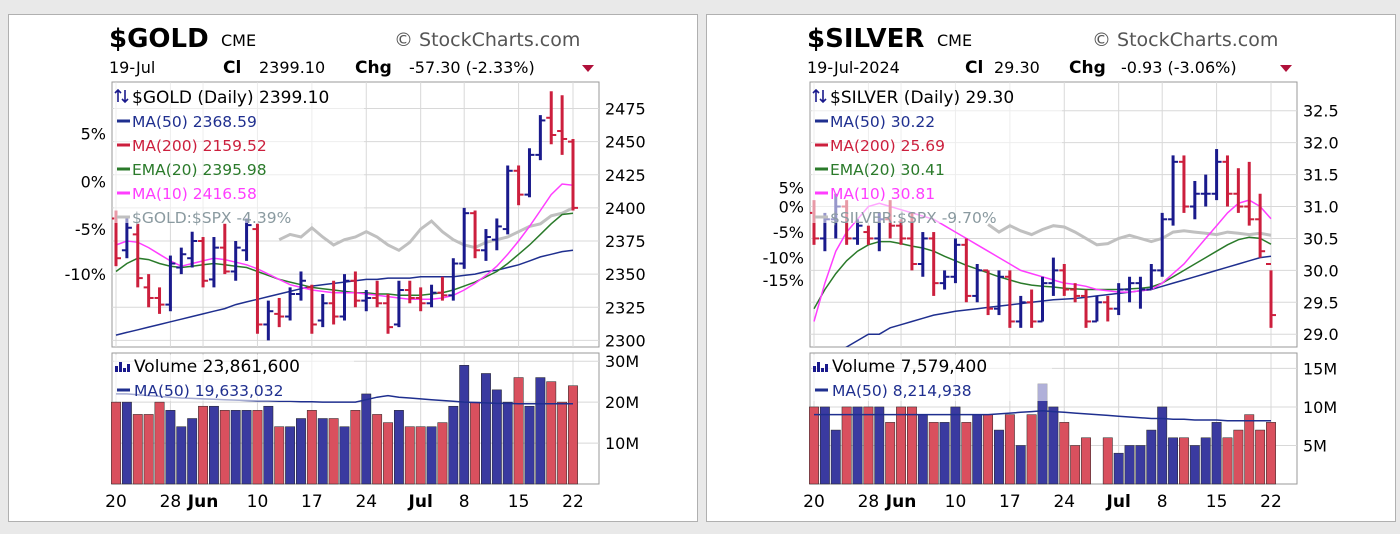 This screenshot has height=534, width=1400. I want to click on price-tick-label: 2350, so click(625, 274).